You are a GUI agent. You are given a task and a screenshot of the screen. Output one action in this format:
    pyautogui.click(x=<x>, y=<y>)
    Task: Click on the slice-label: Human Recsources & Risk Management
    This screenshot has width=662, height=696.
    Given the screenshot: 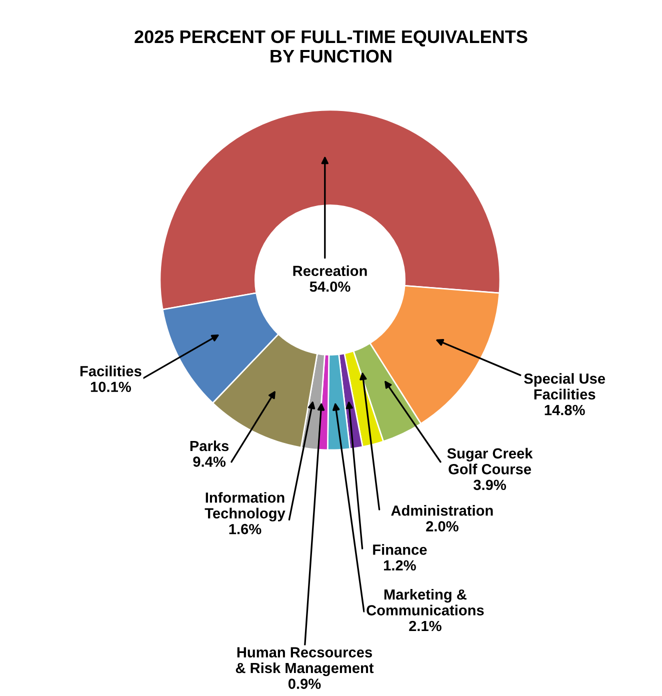 What is the action you would take?
    pyautogui.click(x=305, y=661)
    